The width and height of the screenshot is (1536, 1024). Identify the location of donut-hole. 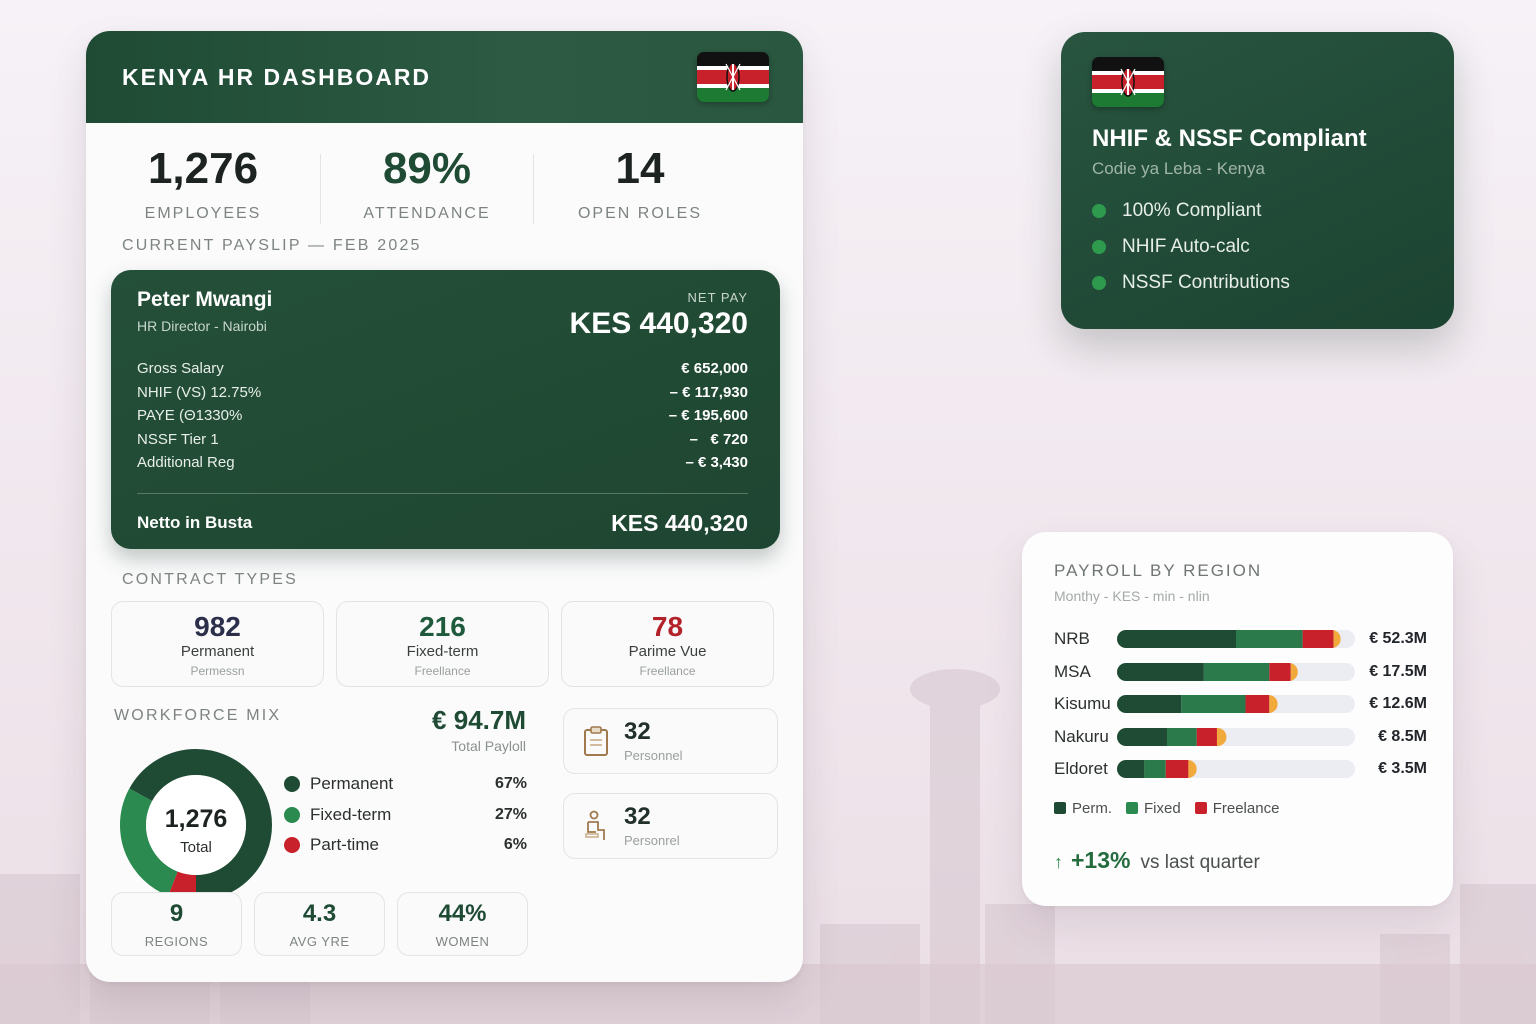
(196, 825).